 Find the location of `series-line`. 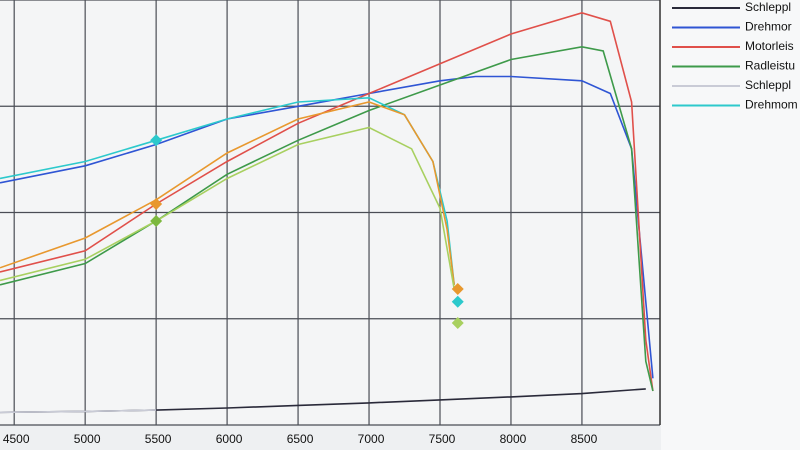

series-line is located at coordinates (78, 411).